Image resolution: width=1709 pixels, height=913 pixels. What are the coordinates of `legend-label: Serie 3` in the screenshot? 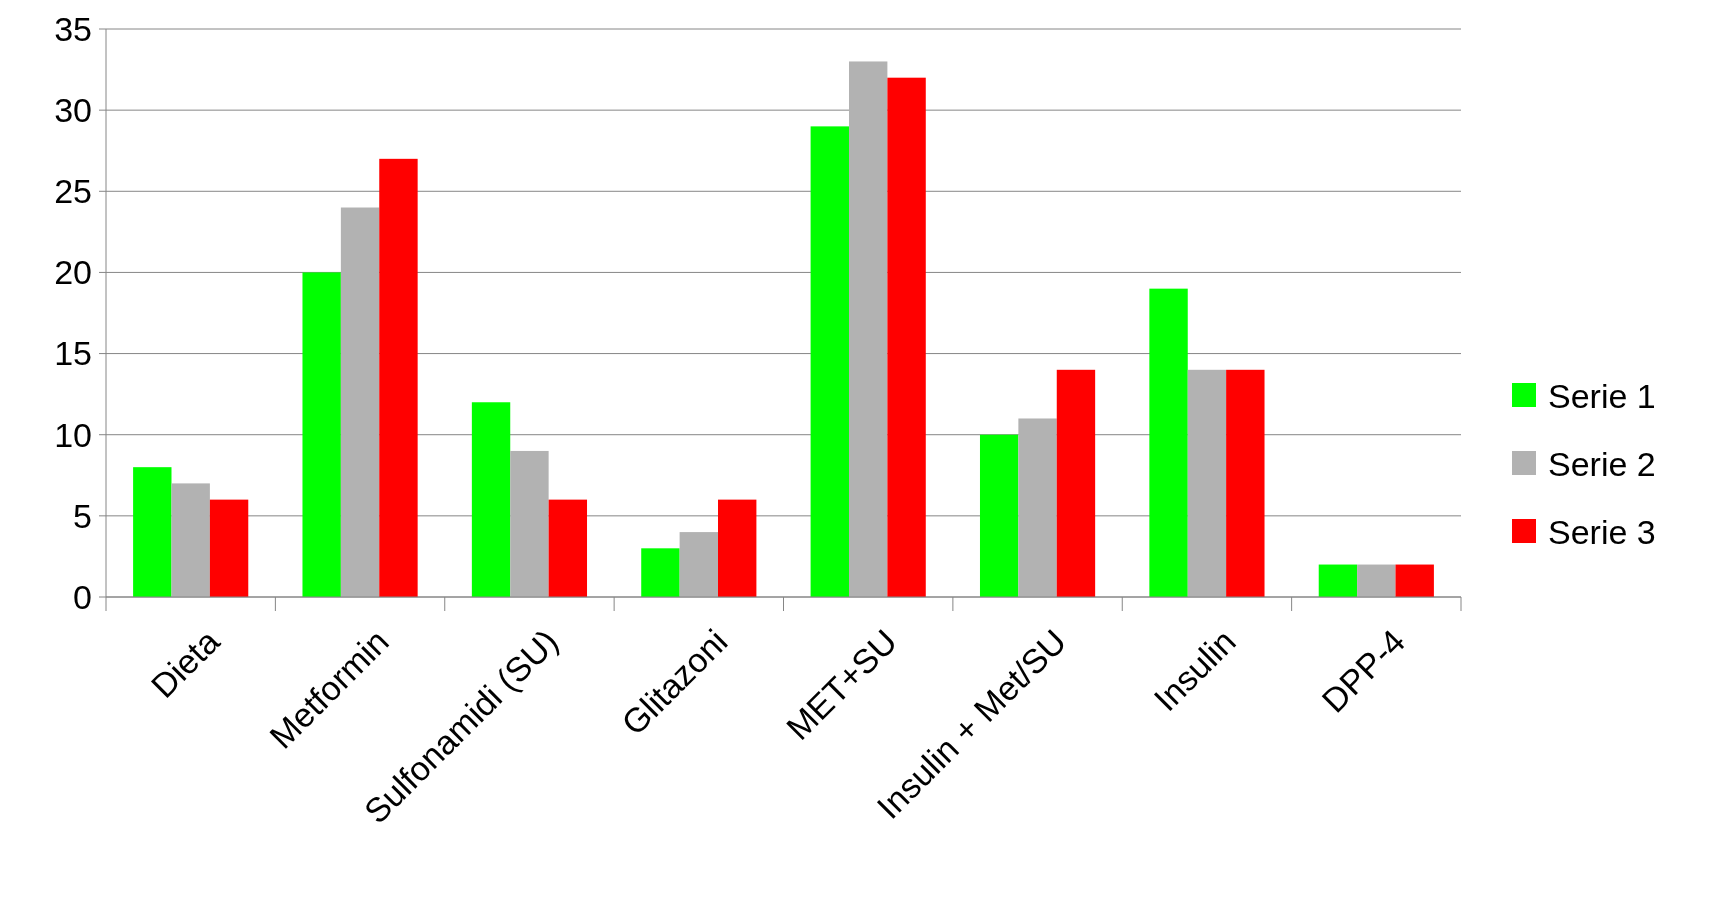 It's located at (1602, 531).